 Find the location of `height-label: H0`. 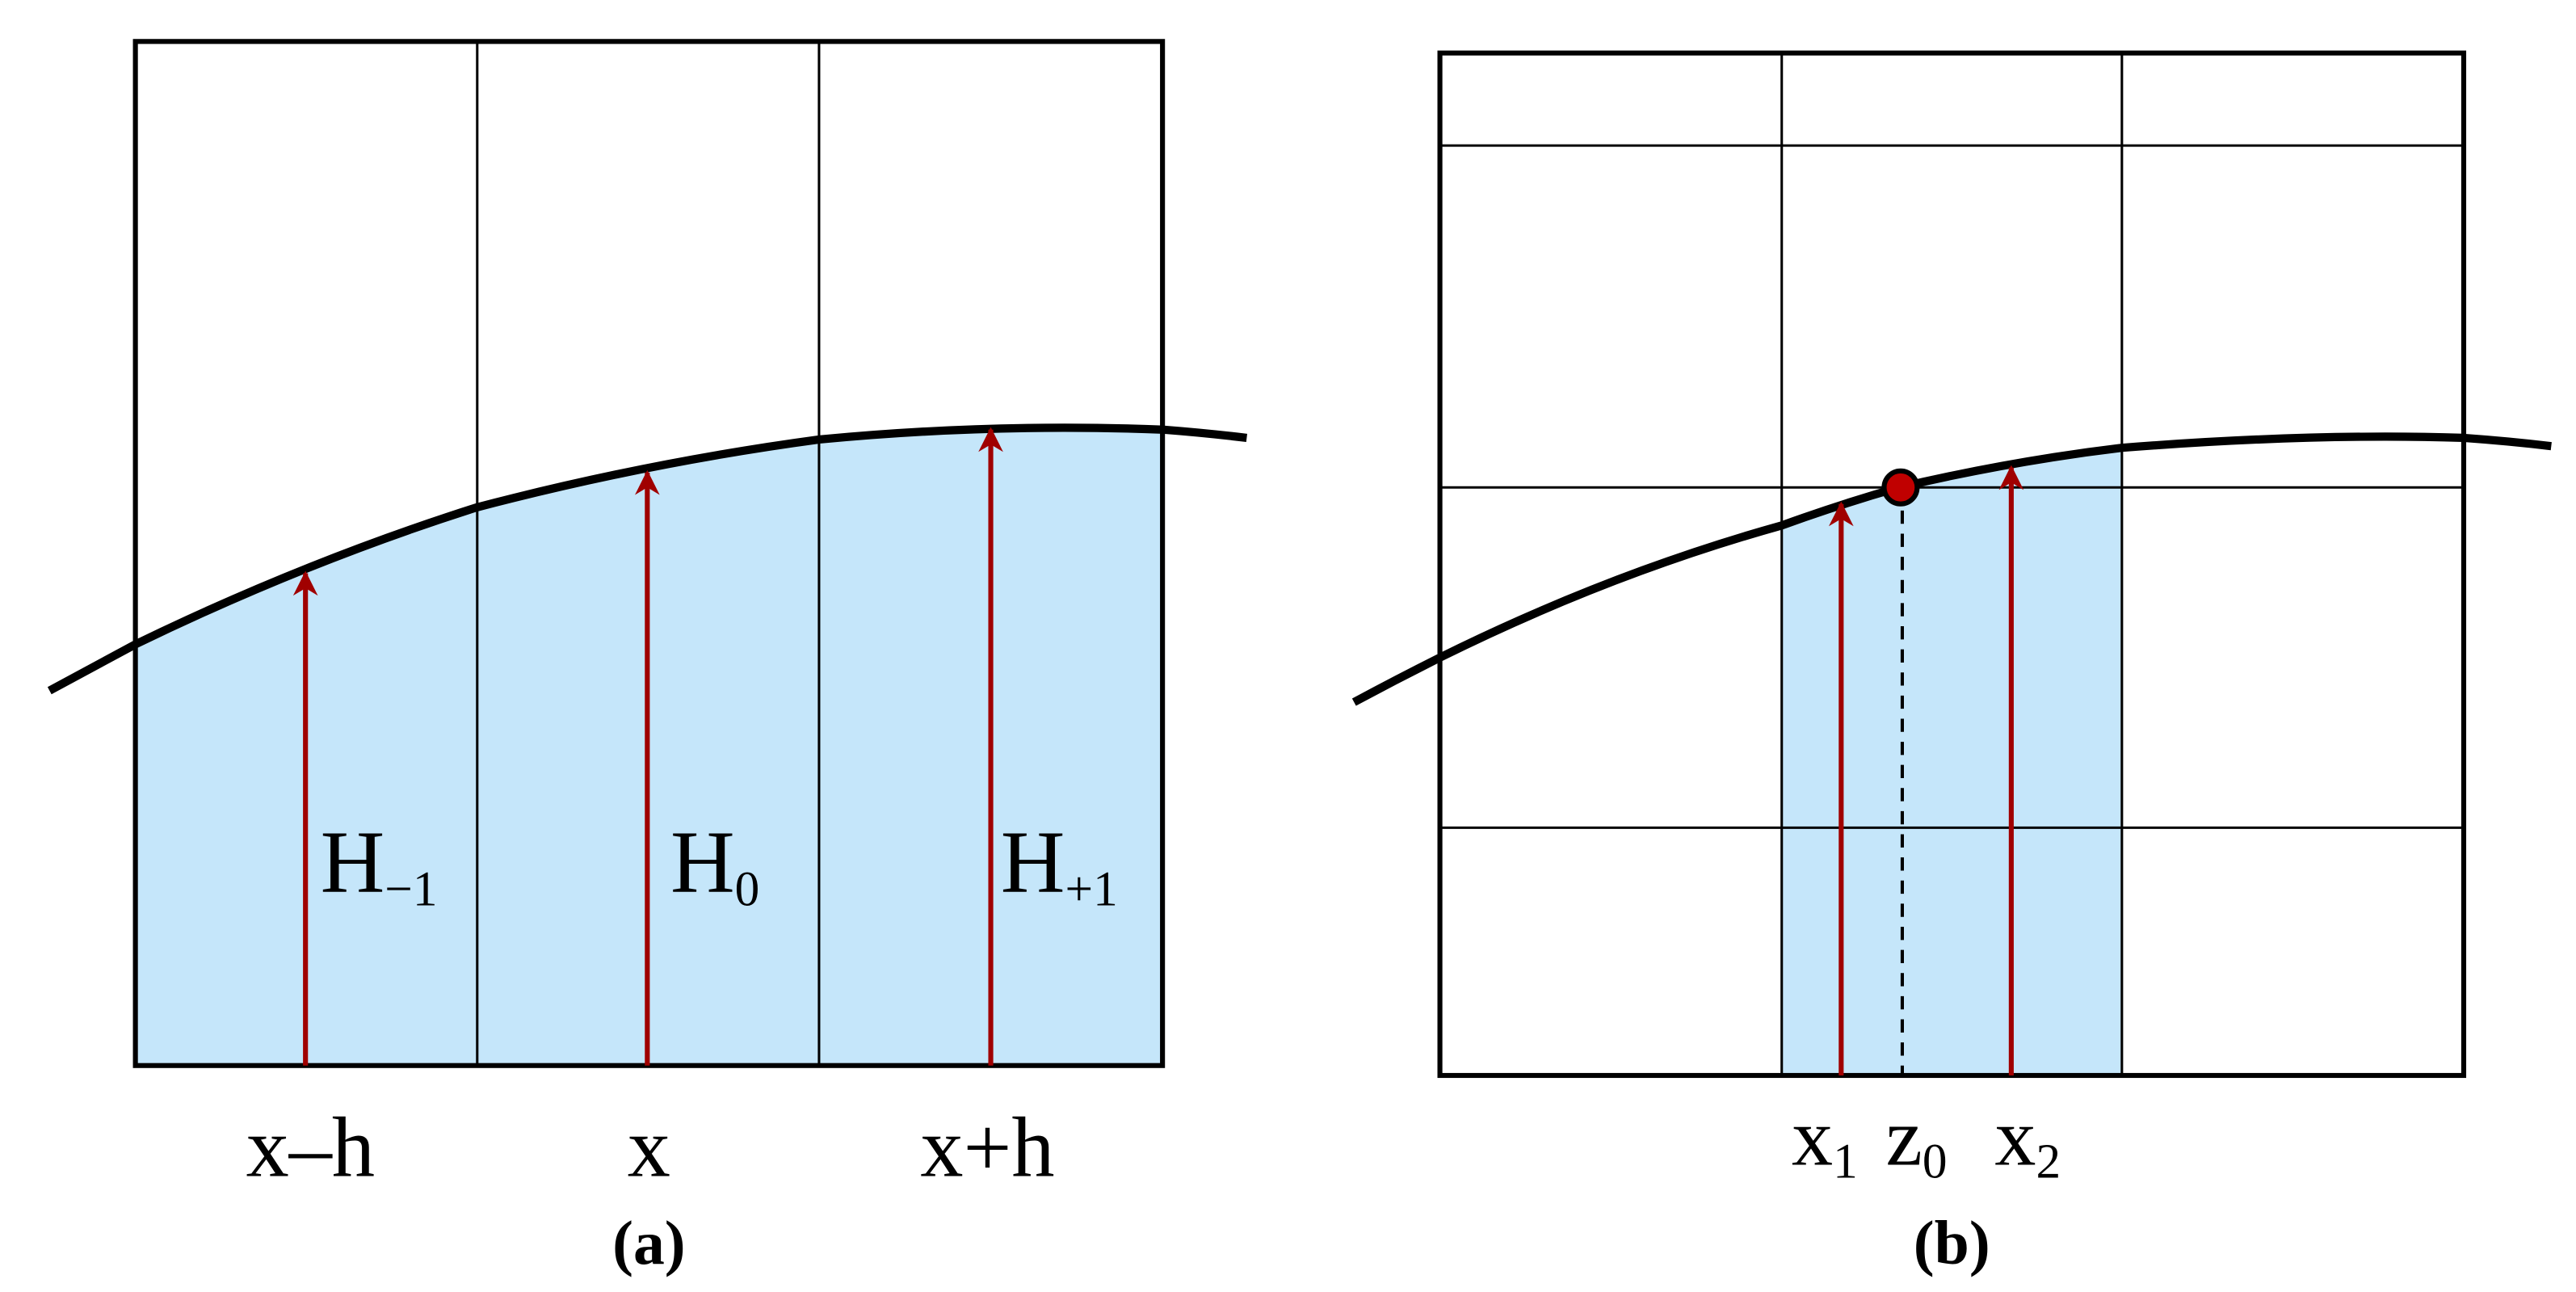

height-label: H0 is located at coordinates (715, 864).